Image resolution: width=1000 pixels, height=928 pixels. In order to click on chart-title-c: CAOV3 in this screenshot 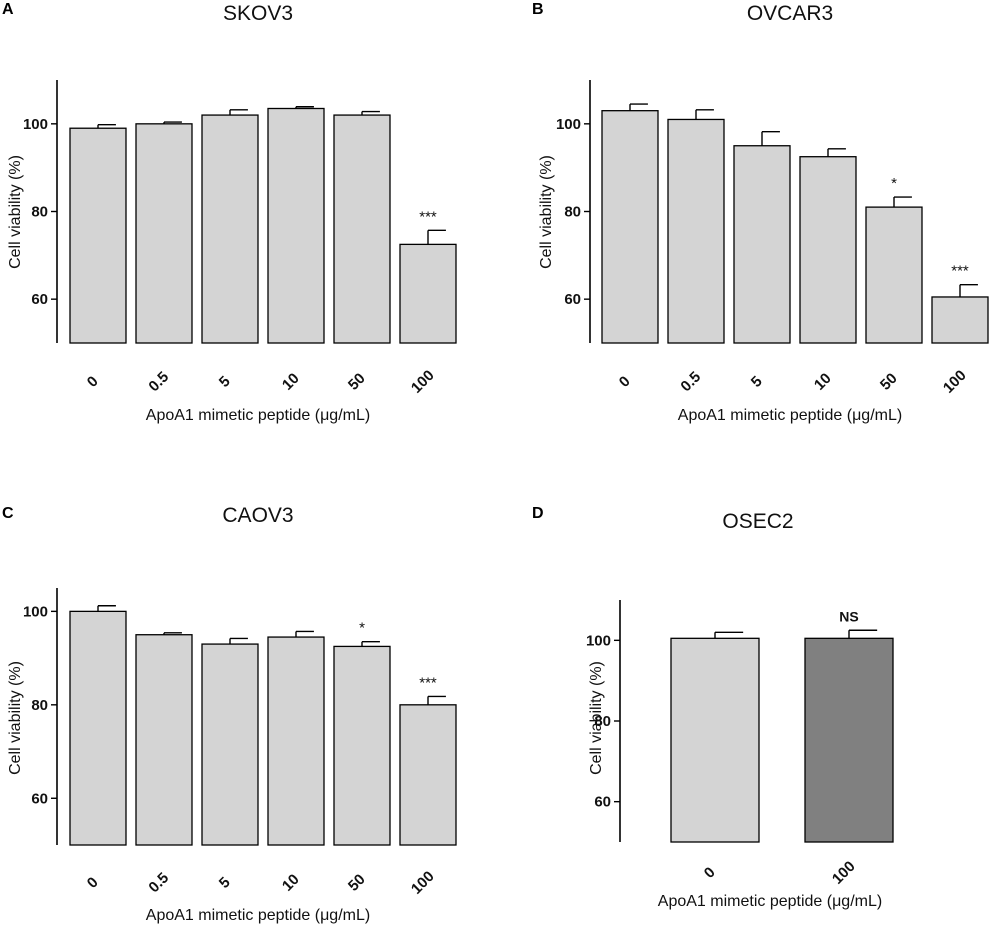, I will do `click(257, 515)`.